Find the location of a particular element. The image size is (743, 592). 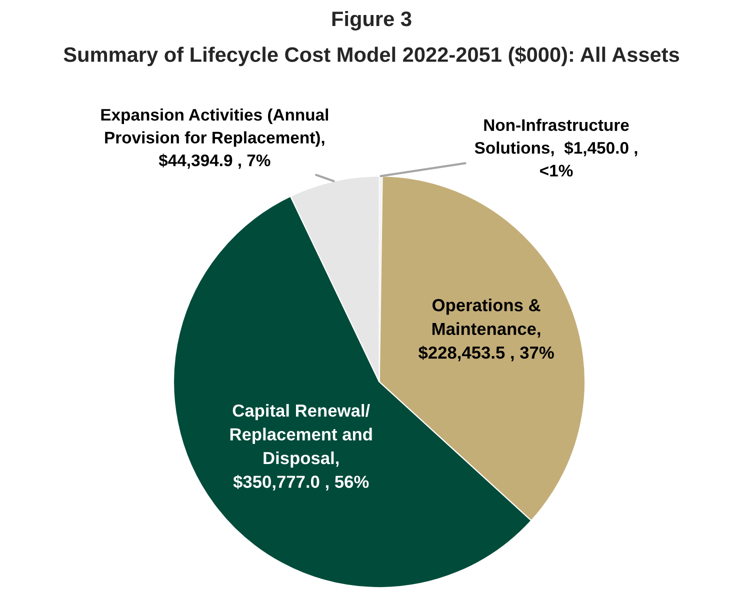

slice-label: Non-Infrastructure Solutions, $1,450.0 , <1% is located at coordinates (556, 147).